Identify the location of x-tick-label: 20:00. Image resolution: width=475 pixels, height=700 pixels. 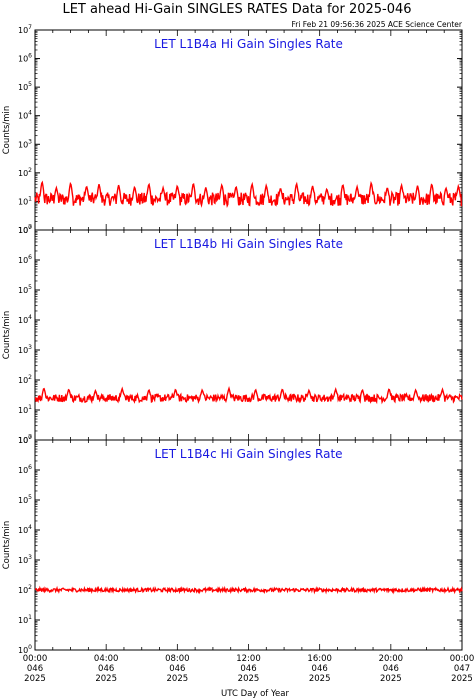
(391, 659).